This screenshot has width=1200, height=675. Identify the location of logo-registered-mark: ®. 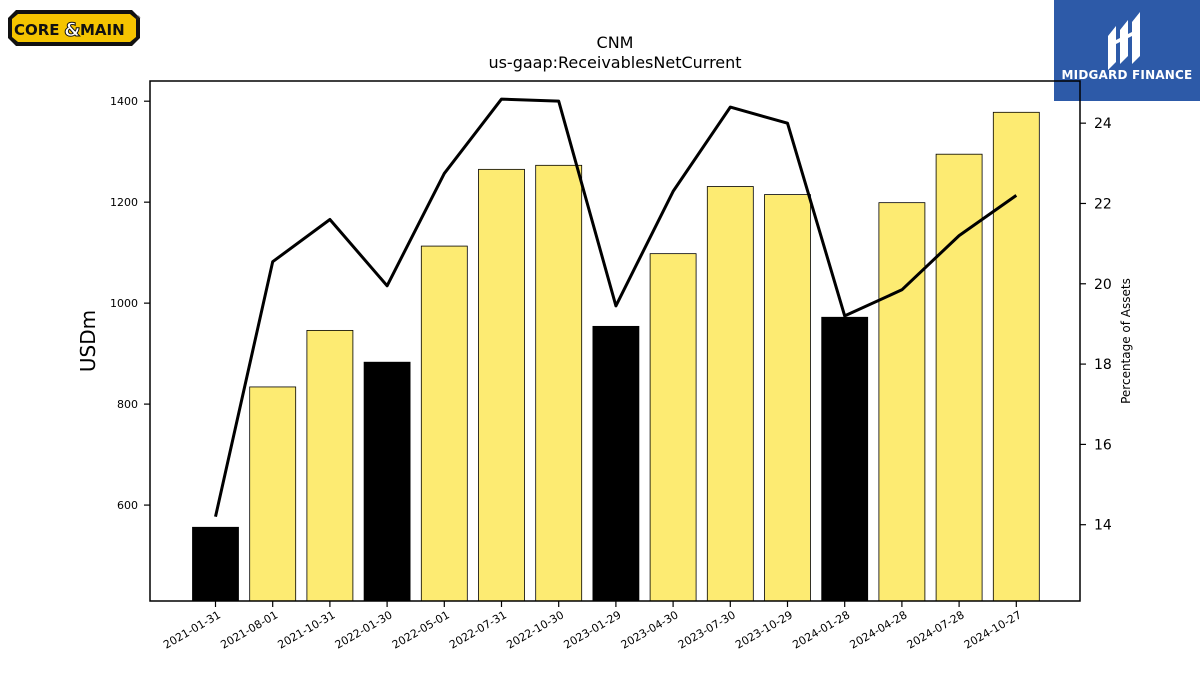
(138, 18).